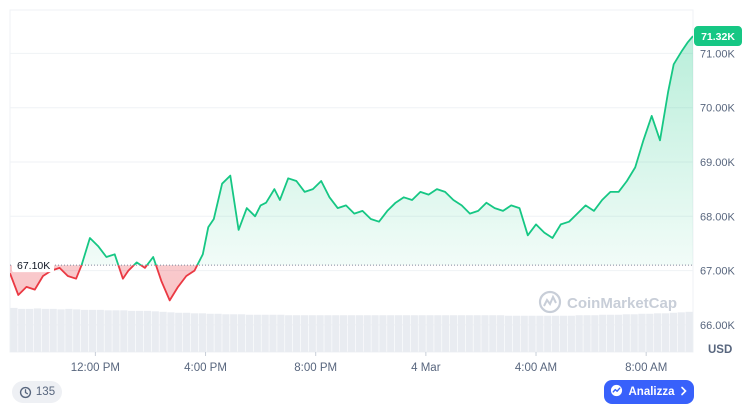  What do you see at coordinates (536, 368) in the screenshot?
I see `x-tick-label: 4:00 AM` at bounding box center [536, 368].